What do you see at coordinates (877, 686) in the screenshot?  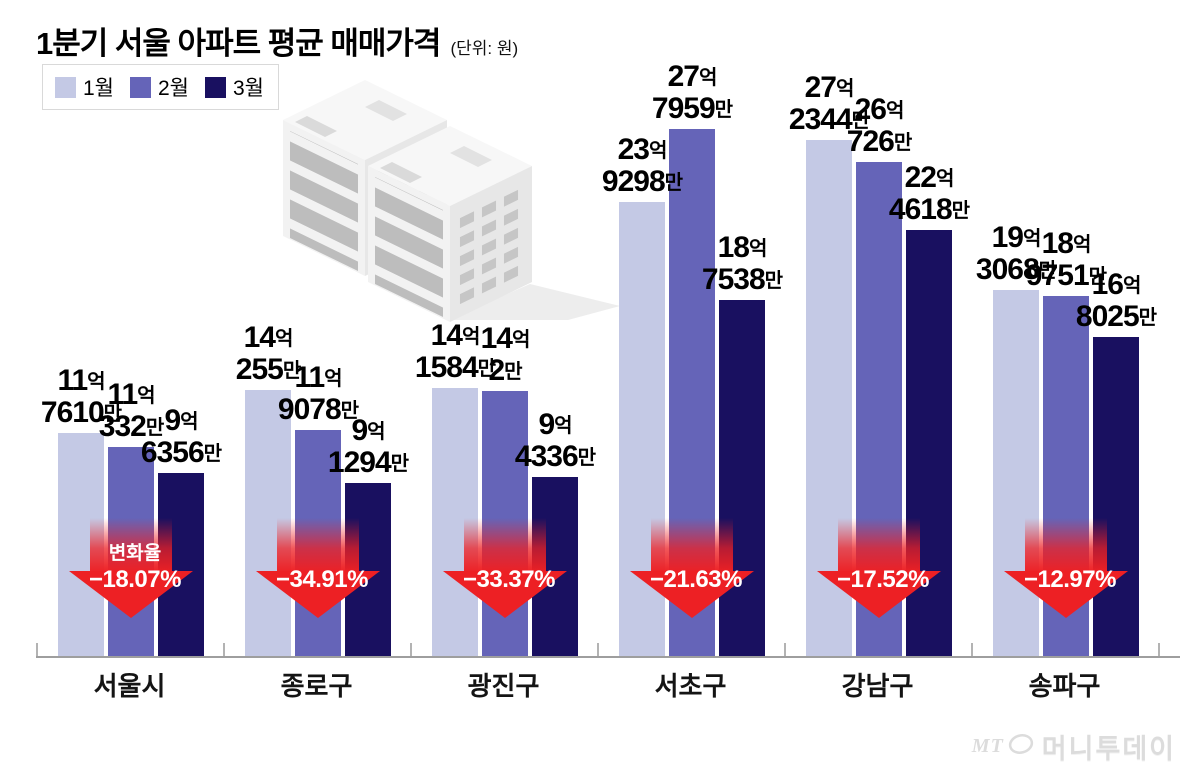 I see `category-label-강남구: 강남구` at bounding box center [877, 686].